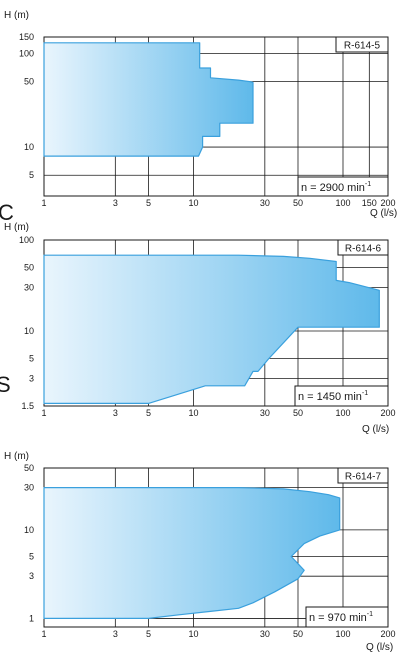  What do you see at coordinates (26, 106) in the screenshot?
I see `chart-1-y-ticks: 5 10 50 100 150` at bounding box center [26, 106].